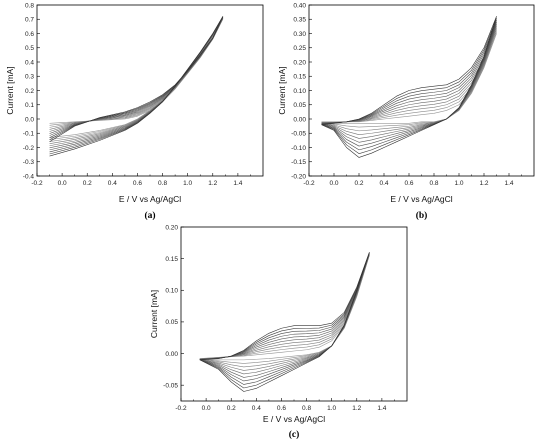  I want to click on y-tick-label: -0.20, so click(298, 176).